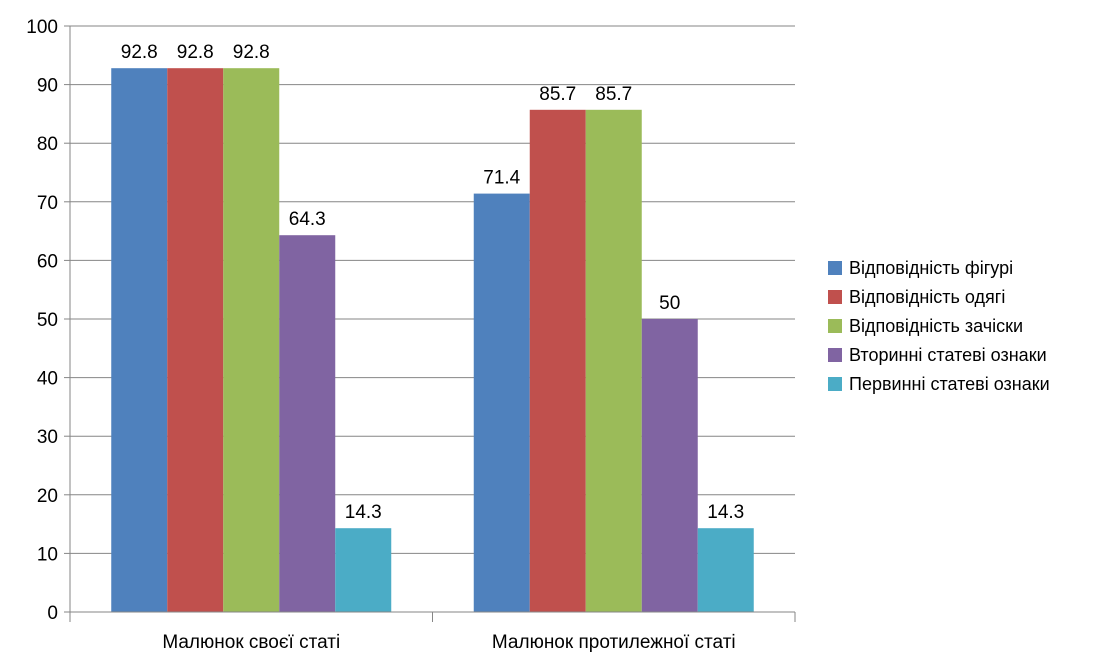 This screenshot has width=1115, height=659. Describe the element at coordinates (47, 379) in the screenshot. I see `y-tick-label: 40` at that location.